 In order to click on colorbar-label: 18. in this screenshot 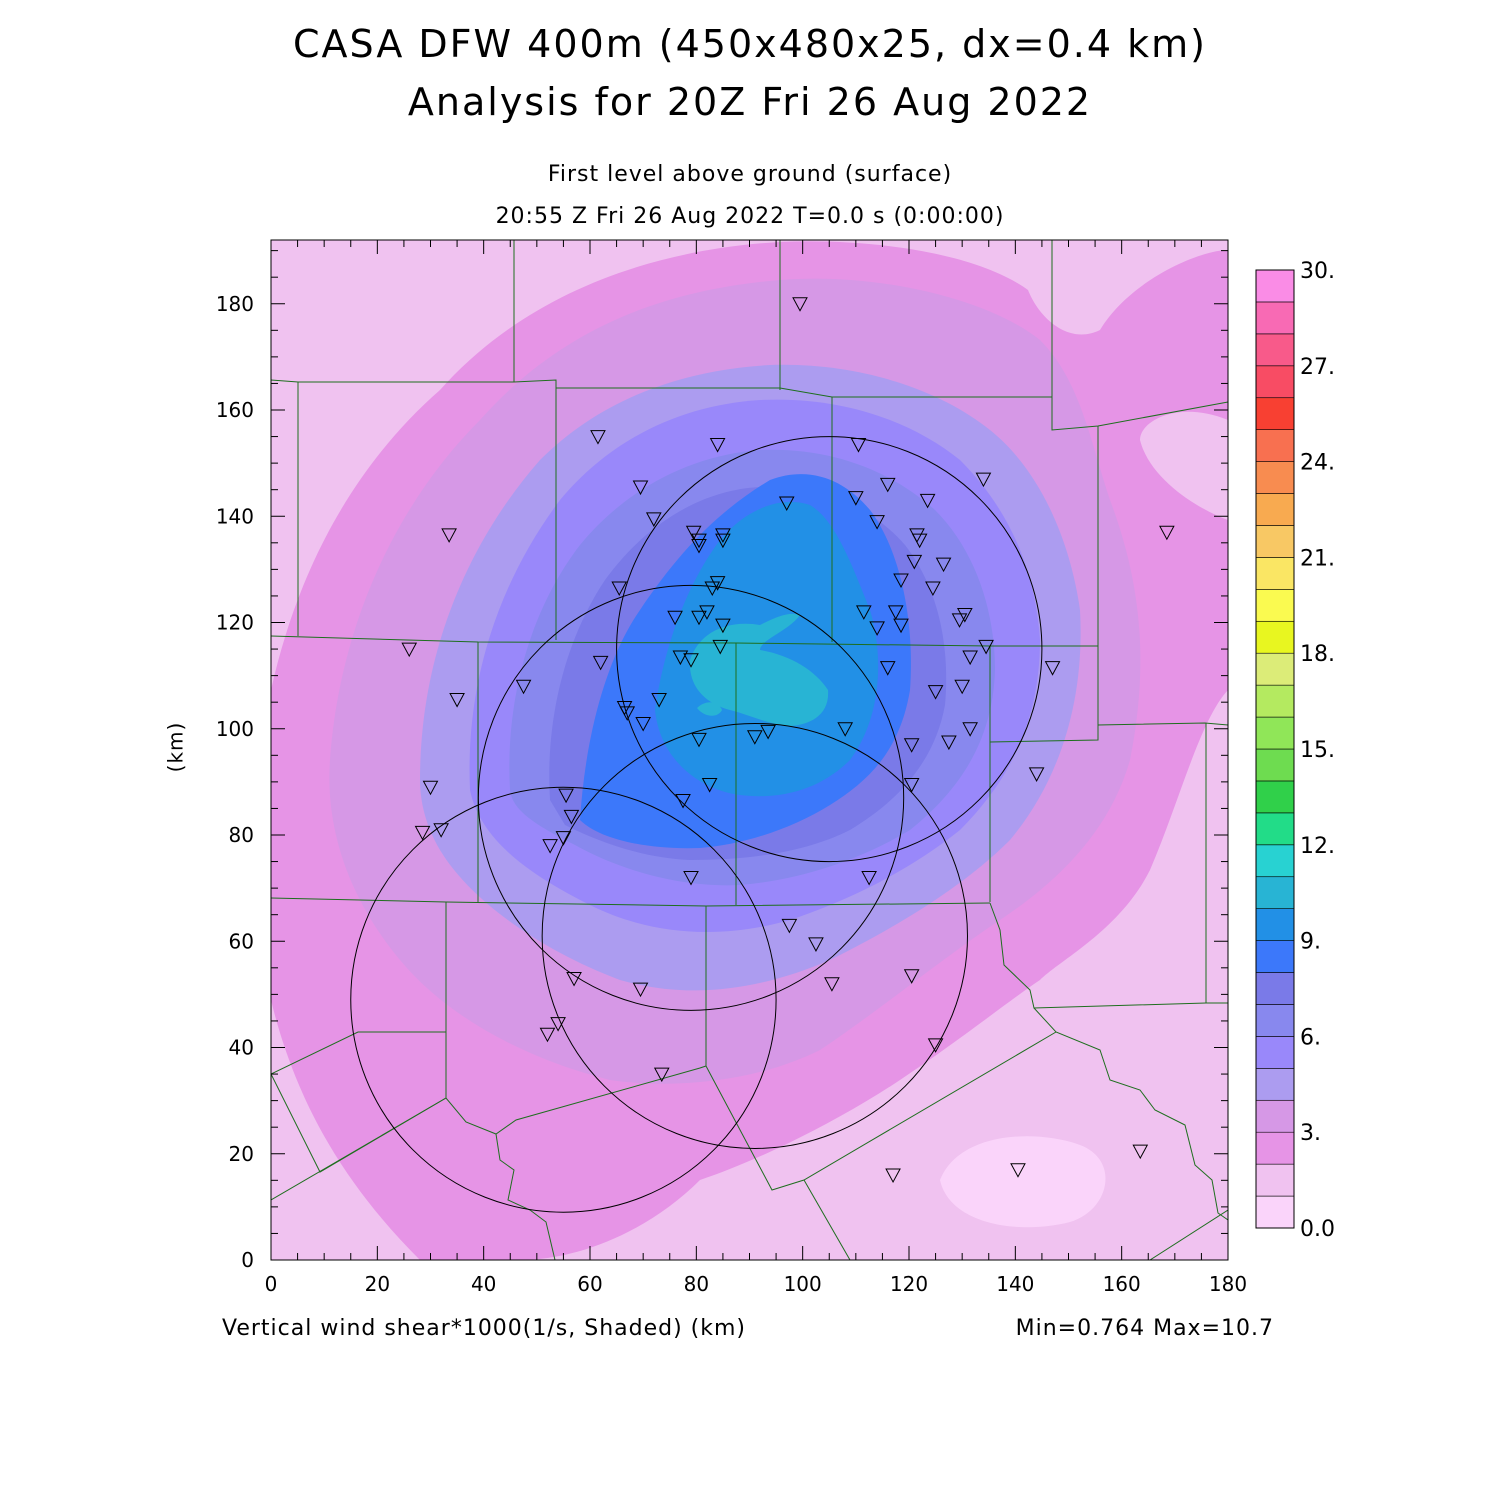, I will do `click(1317, 654)`.